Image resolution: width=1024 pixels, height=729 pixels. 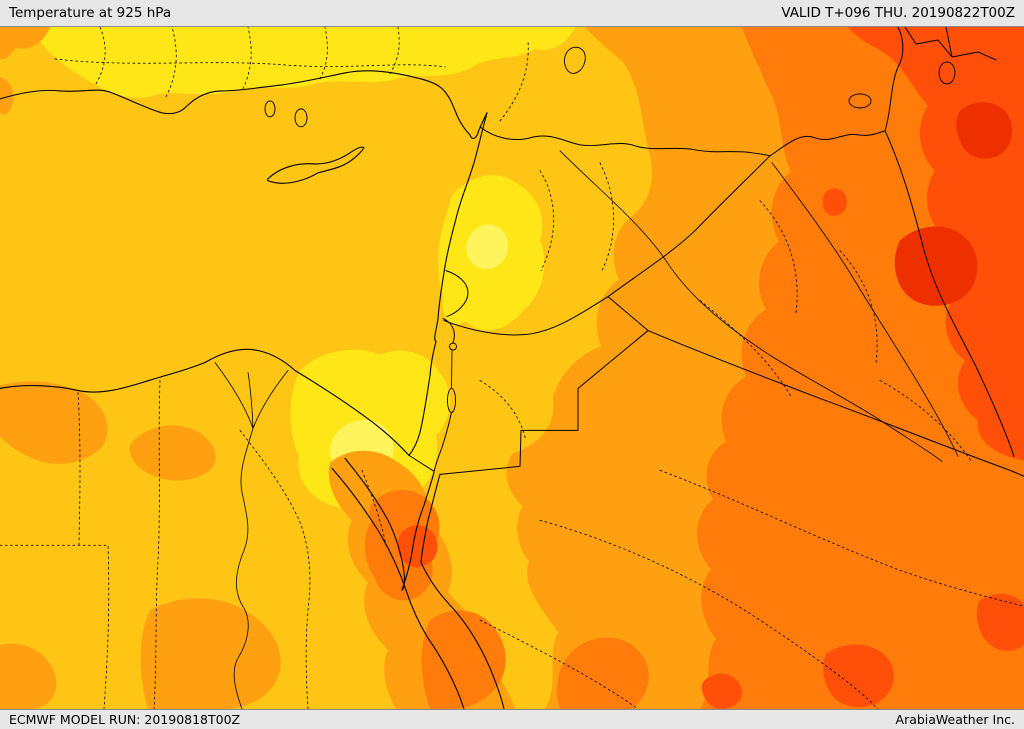 I want to click on jordan-iraq-border, so click(x=628, y=314).